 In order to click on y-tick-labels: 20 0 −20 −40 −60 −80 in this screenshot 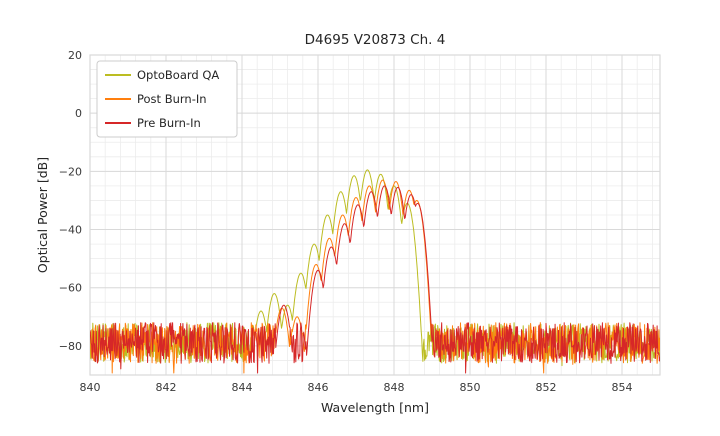, I will do `click(70, 201)`.